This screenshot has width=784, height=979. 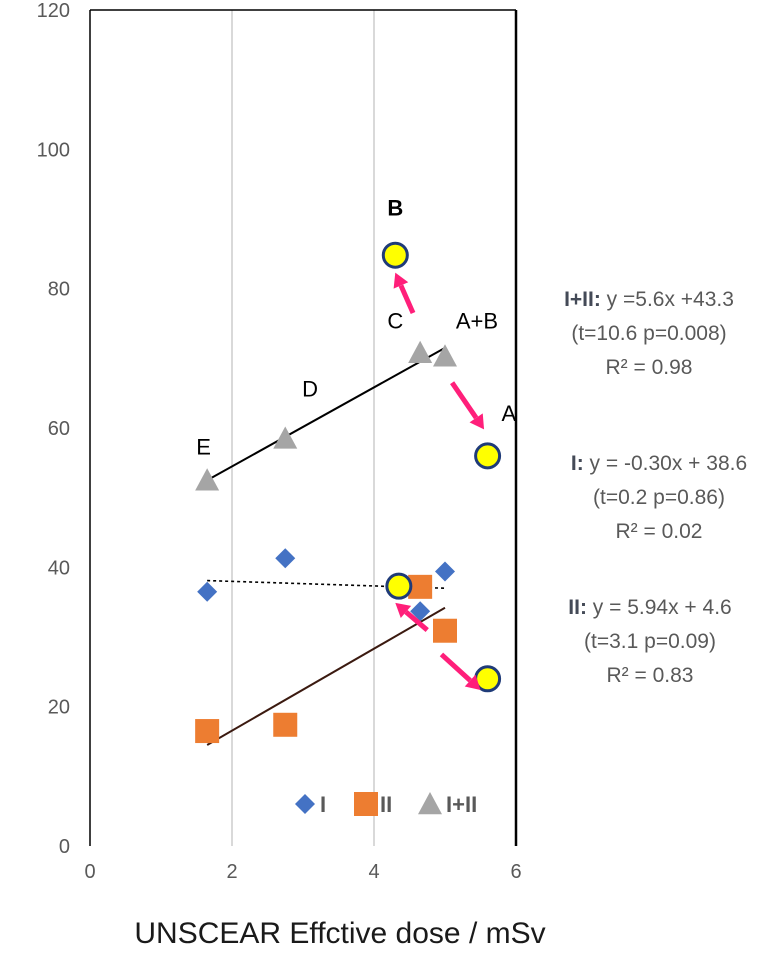 What do you see at coordinates (59, 568) in the screenshot?
I see `y-tick-label: 40` at bounding box center [59, 568].